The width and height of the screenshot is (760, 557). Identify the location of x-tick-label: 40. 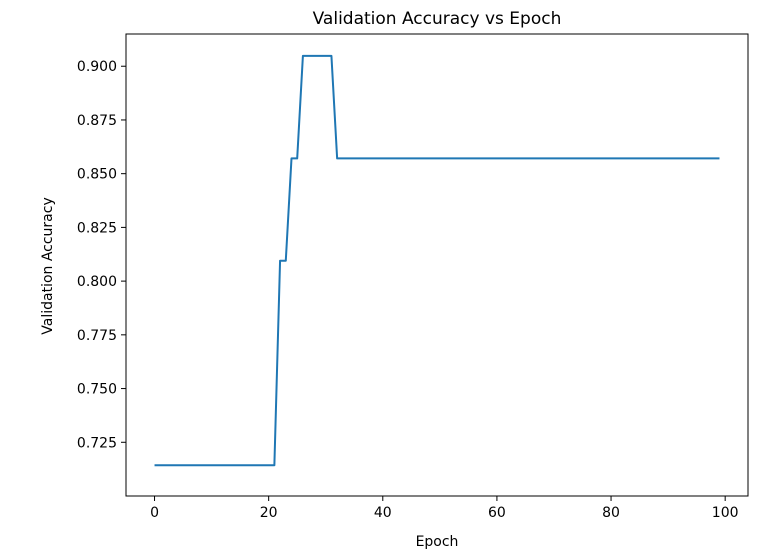
(383, 513).